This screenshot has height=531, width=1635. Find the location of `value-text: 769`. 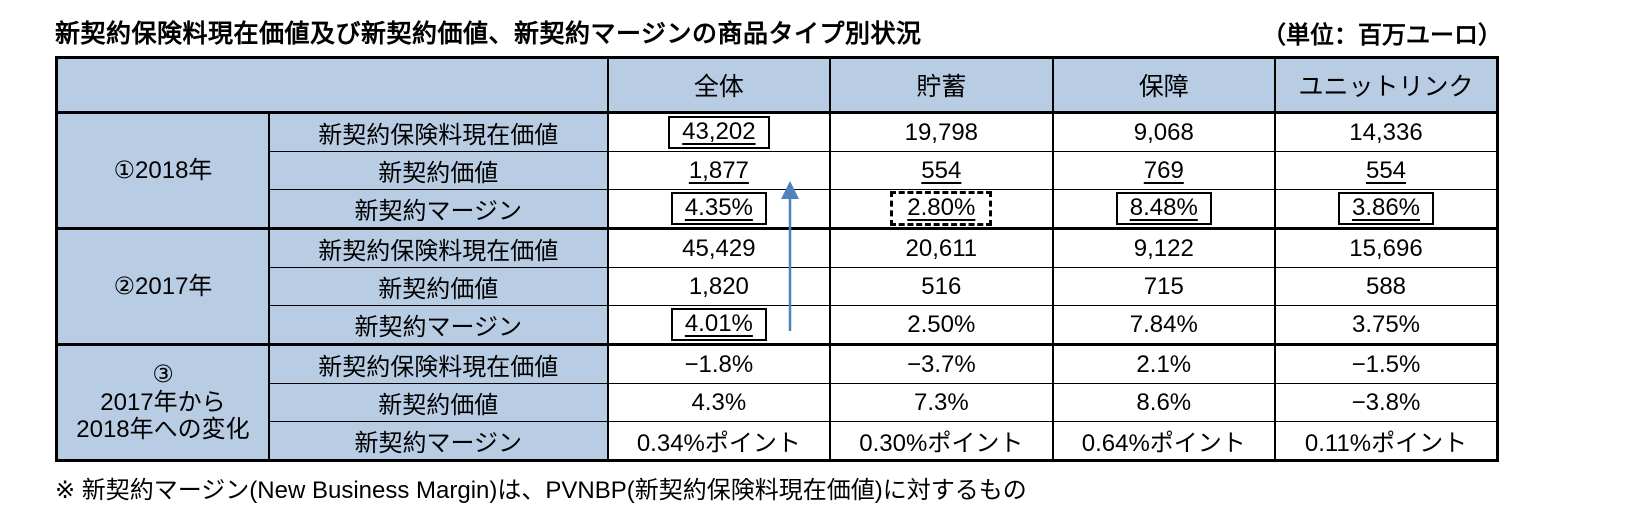

value-text: 769 is located at coordinates (1163, 170).